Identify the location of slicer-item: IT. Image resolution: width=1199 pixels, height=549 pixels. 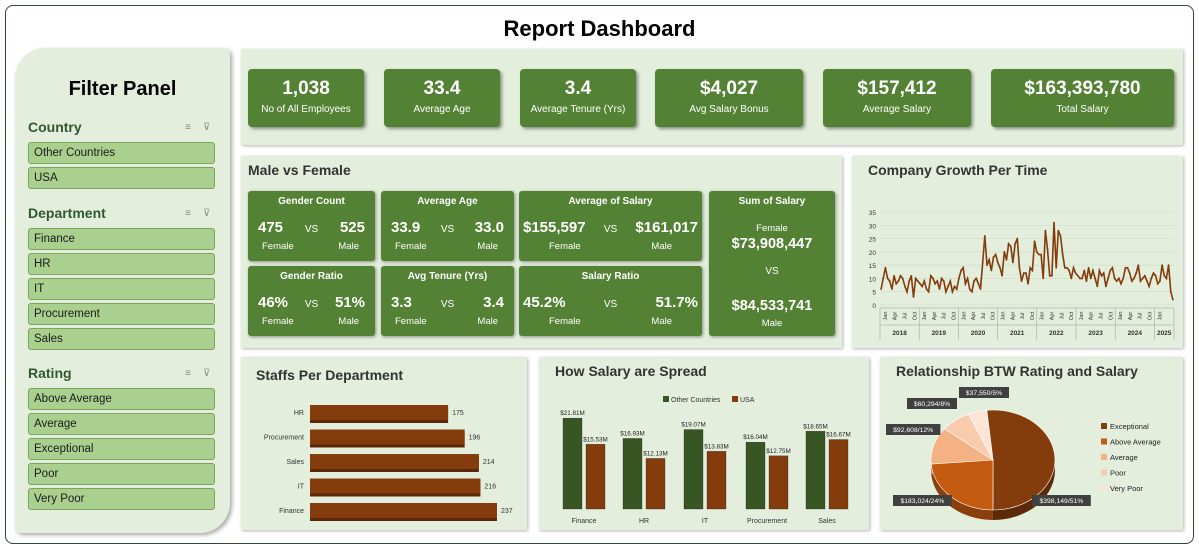
(121, 289).